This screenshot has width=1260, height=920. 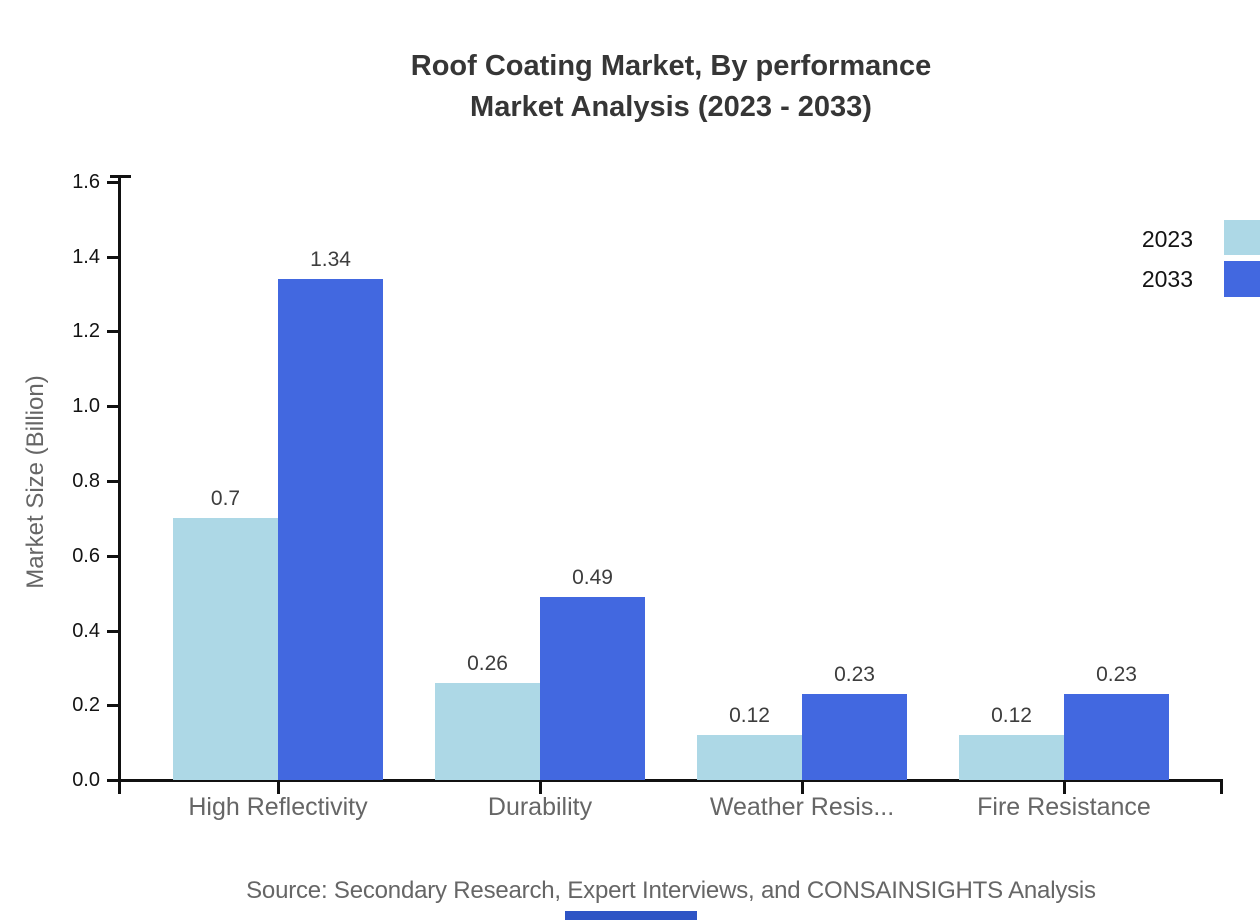 What do you see at coordinates (487, 731) in the screenshot?
I see `bar-2023-durability` at bounding box center [487, 731].